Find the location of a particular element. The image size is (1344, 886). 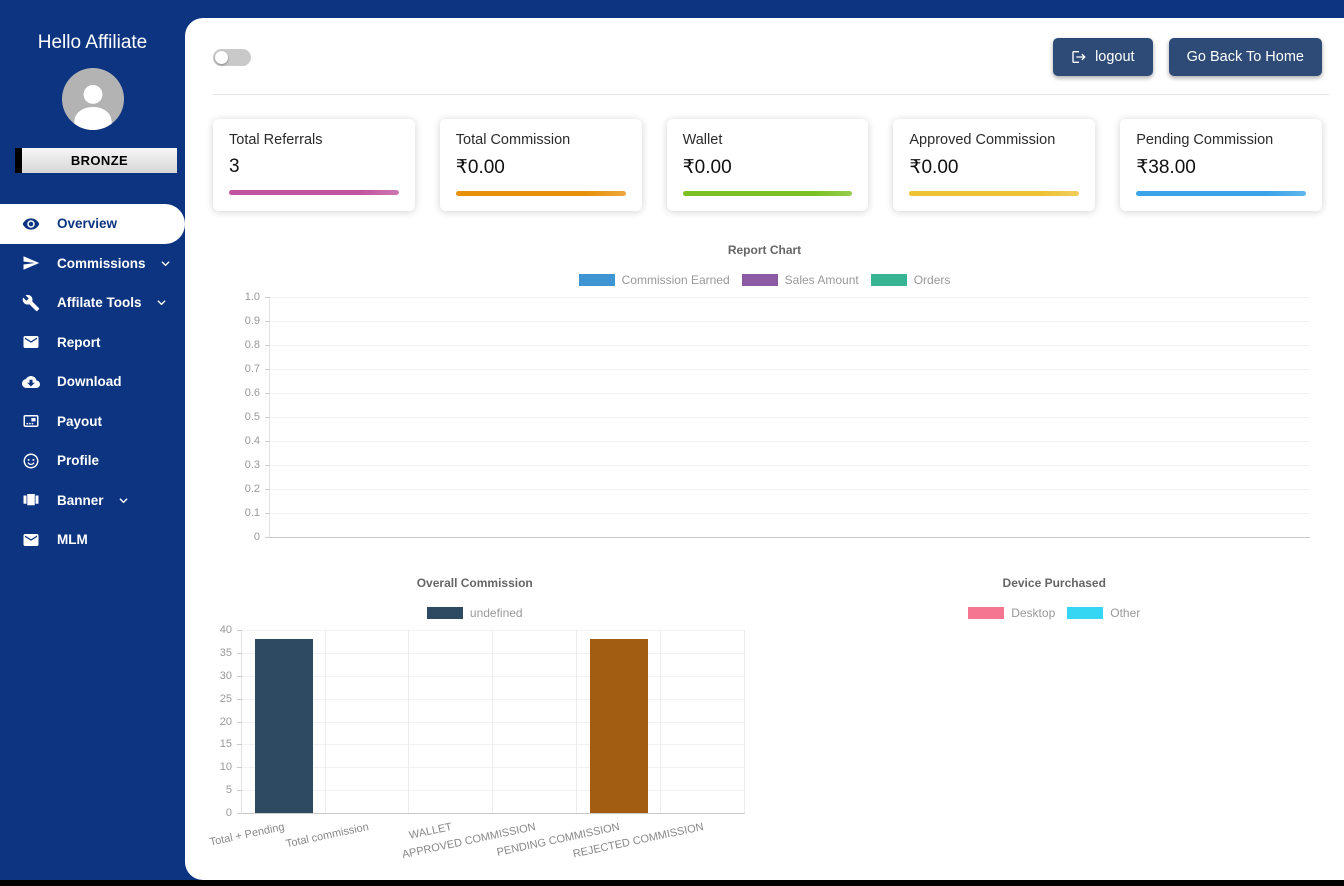

stat-card-title: Wallet is located at coordinates (702, 140).